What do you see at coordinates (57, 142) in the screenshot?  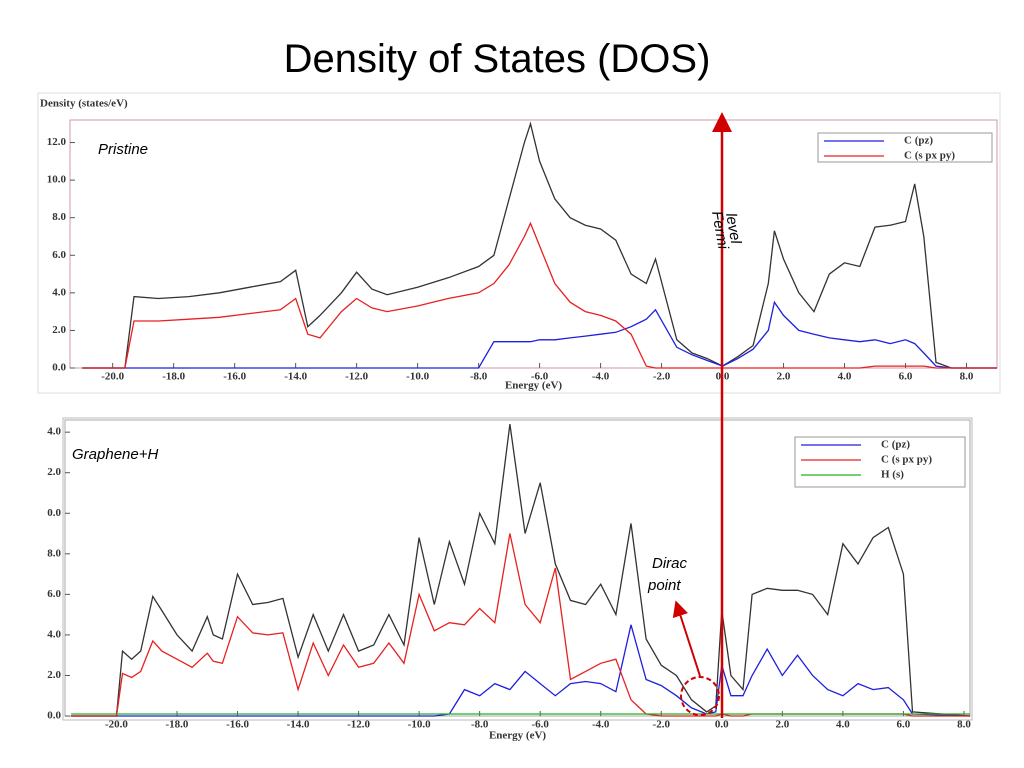 I see `y-tick-label: 12.0` at bounding box center [57, 142].